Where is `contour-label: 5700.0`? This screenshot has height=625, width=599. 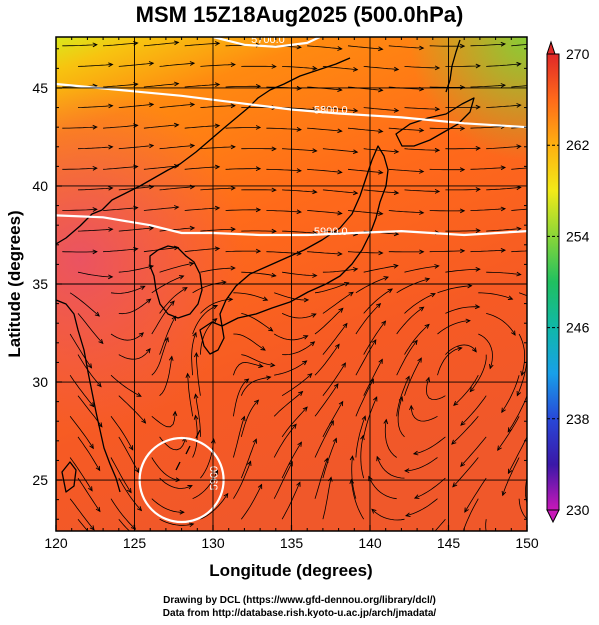 contour-label: 5700.0 is located at coordinates (268, 40).